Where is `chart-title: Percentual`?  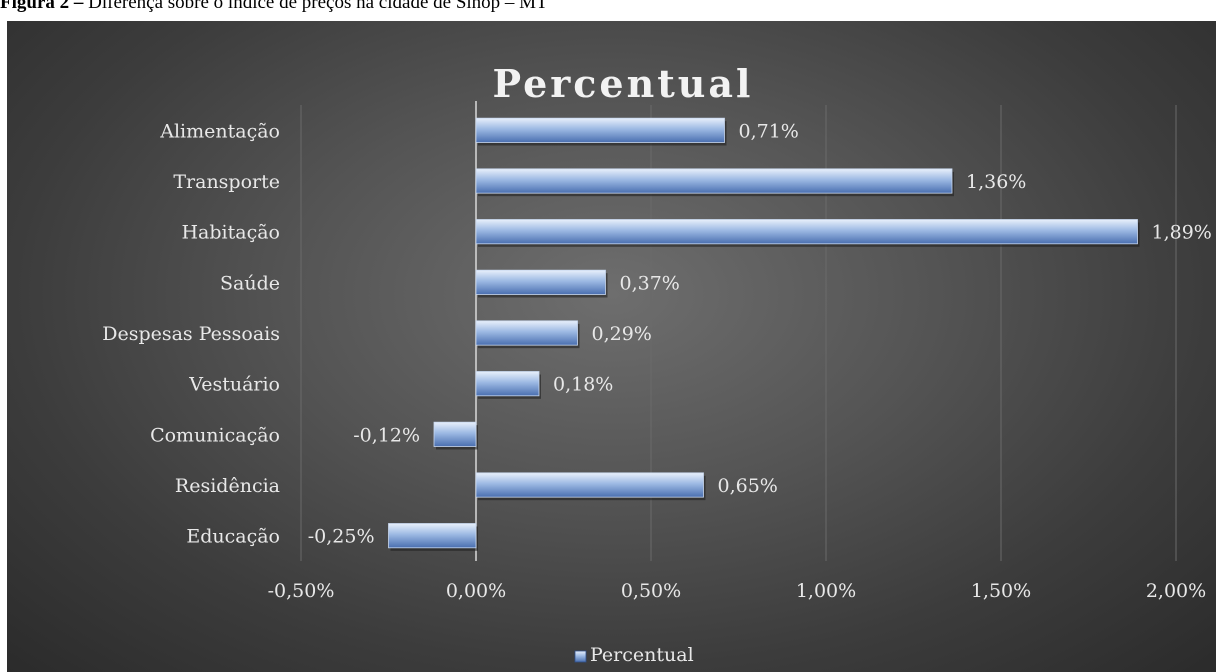
chart-title: Percentual is located at coordinates (623, 83).